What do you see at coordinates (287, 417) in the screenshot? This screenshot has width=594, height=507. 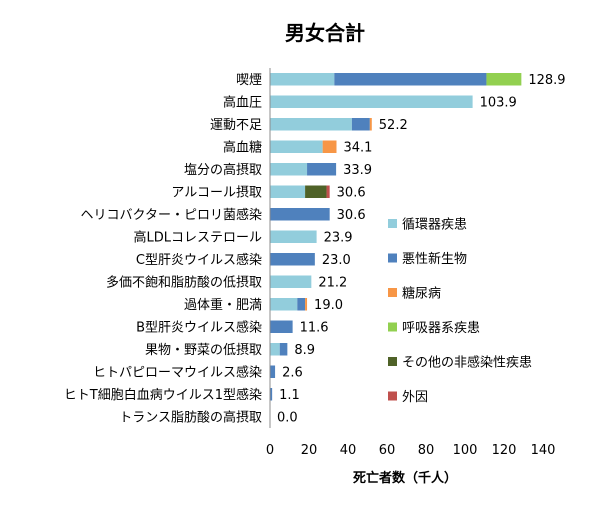 I see `total-label: 0.0` at bounding box center [287, 417].